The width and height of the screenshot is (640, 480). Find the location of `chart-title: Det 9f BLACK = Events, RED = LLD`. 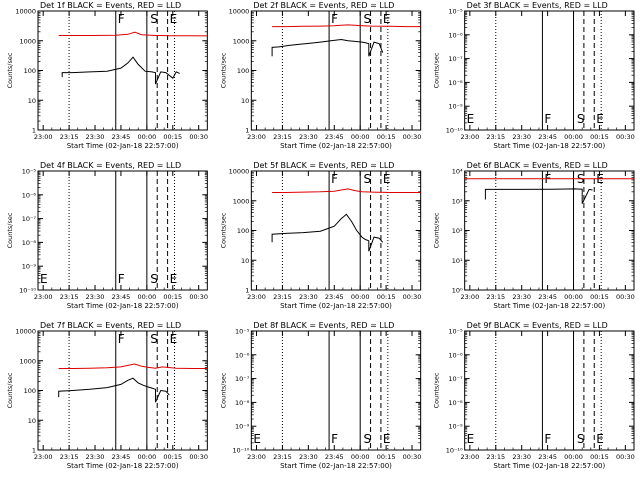

chart-title: Det 9f BLACK = Events, RED = LLD is located at coordinates (537, 325).